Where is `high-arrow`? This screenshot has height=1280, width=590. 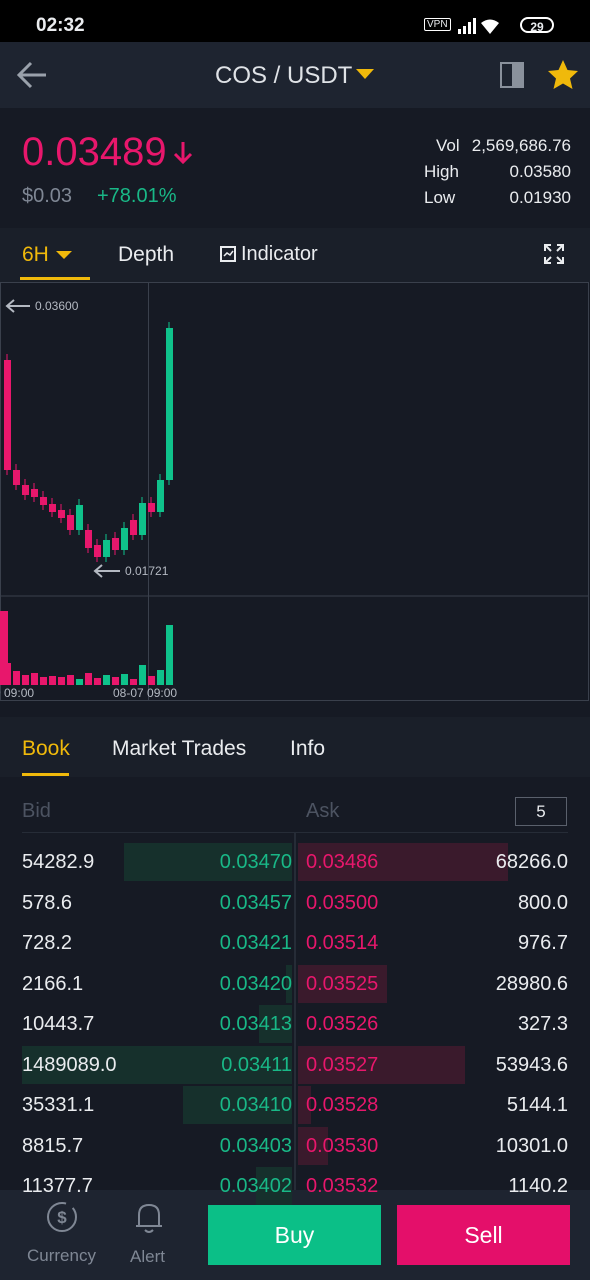
high-arrow is located at coordinates (17, 306).